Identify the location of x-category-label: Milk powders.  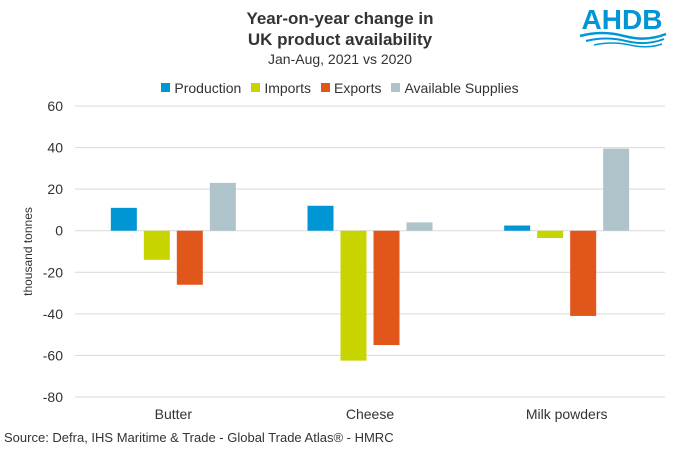
(567, 414).